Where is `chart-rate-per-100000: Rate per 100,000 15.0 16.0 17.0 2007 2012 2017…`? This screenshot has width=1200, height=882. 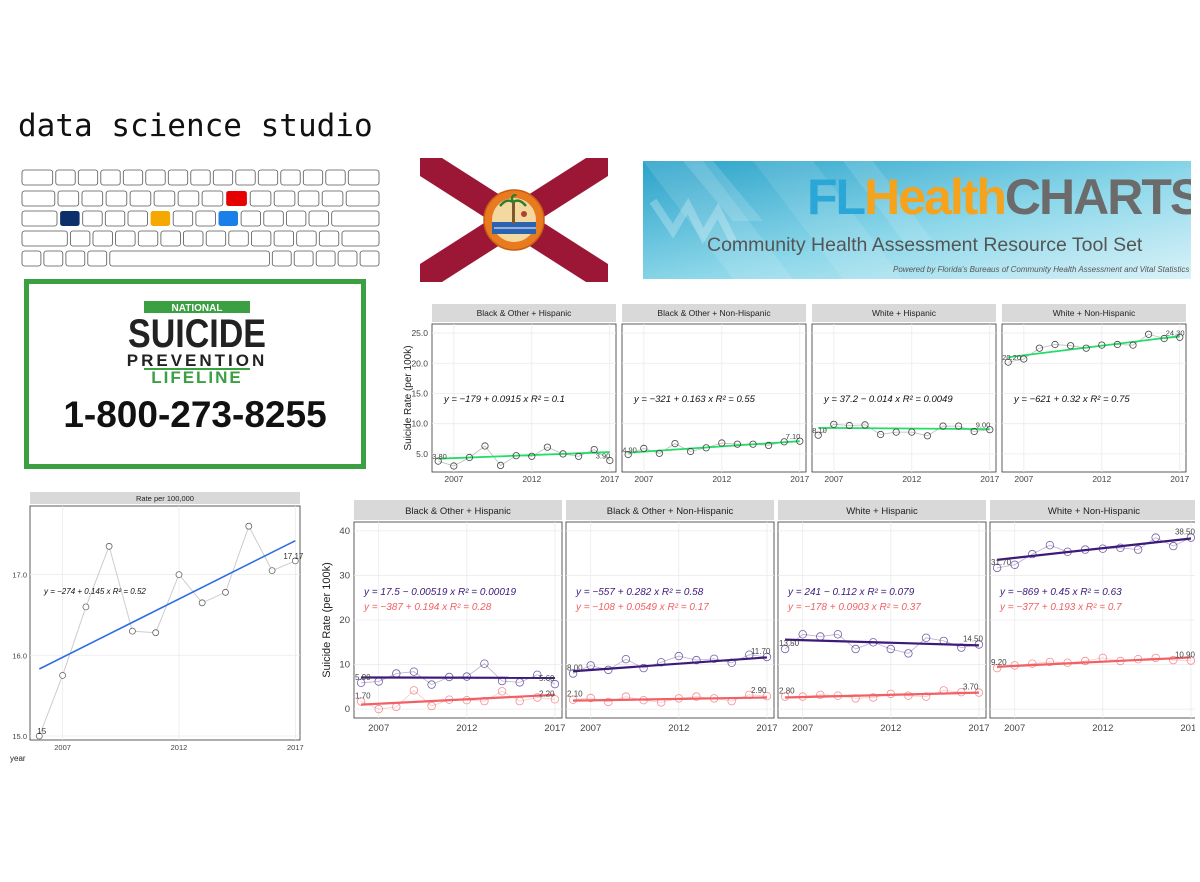 chart-rate-per-100000: Rate per 100,000 15.0 16.0 17.0 2007 2012 2017… is located at coordinates (157, 627).